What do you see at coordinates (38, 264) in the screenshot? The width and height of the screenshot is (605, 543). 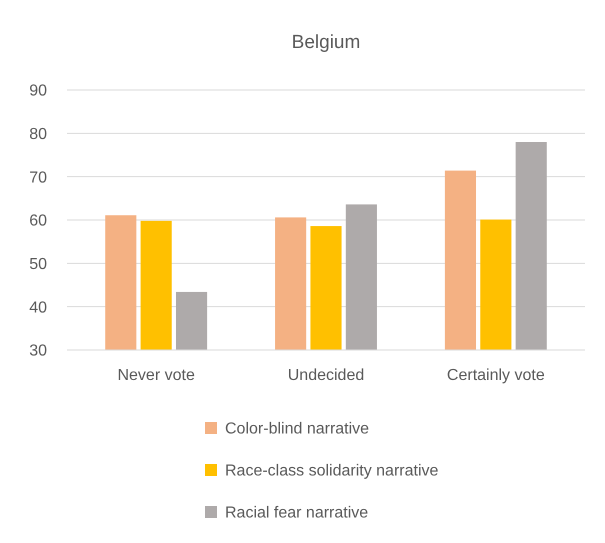 I see `y-tick-label: 50` at bounding box center [38, 264].